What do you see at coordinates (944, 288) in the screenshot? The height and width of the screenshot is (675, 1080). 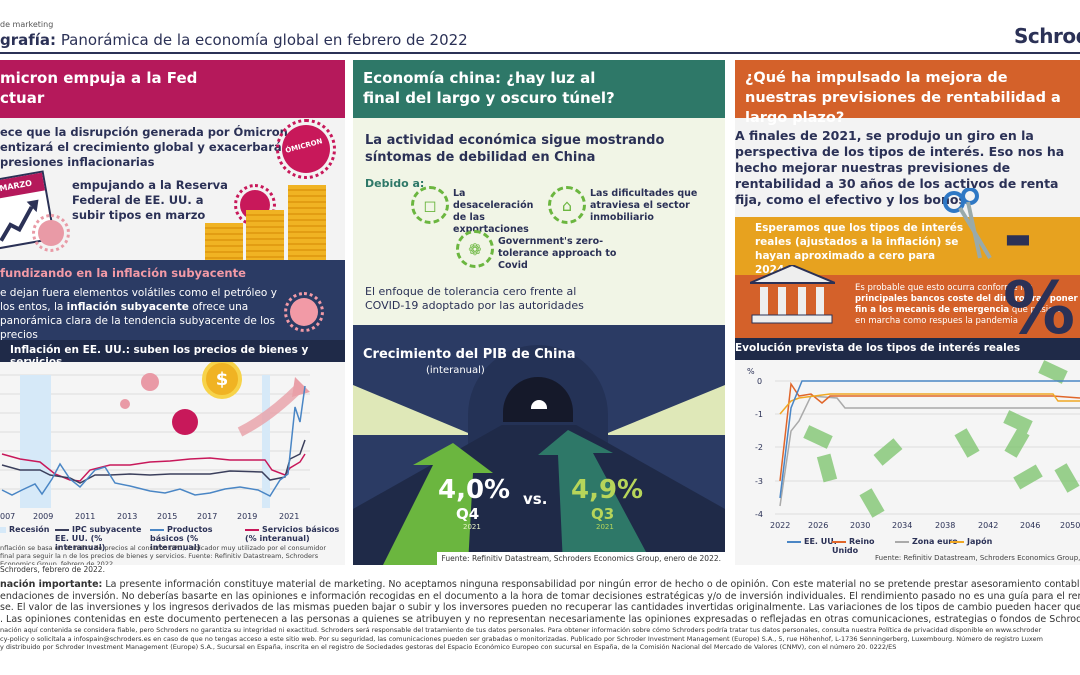 I see `central-banks-text-part: Es probable que esto ocurra conforme los` at bounding box center [944, 288].